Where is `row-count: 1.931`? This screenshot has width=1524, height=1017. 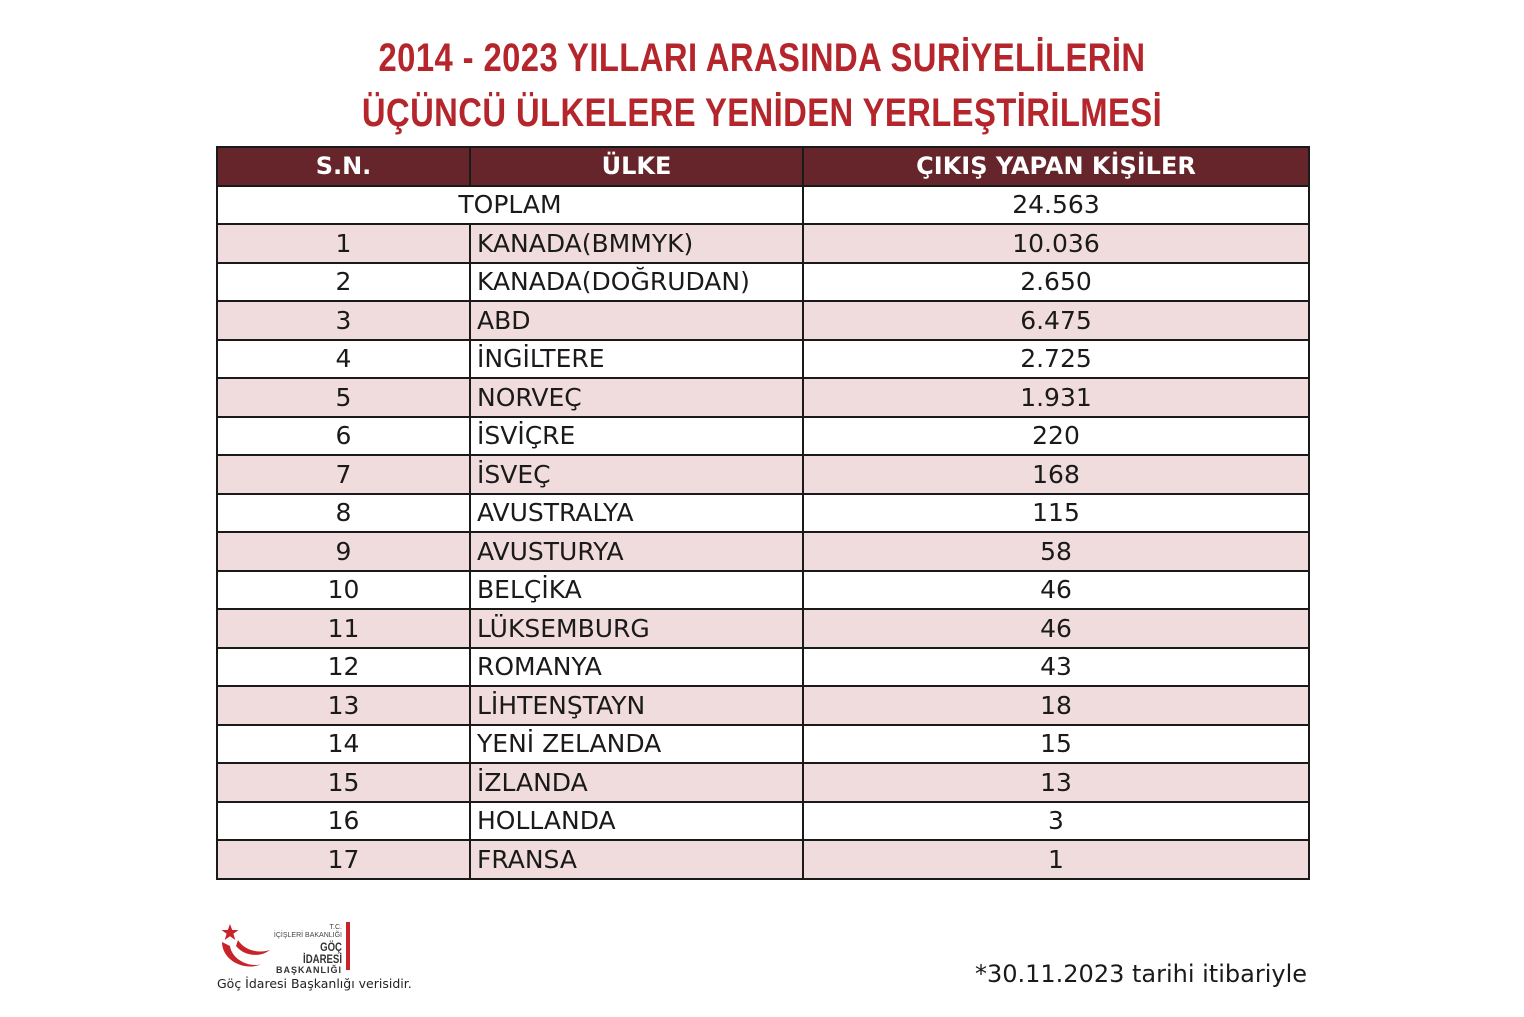 row-count: 1.931 is located at coordinates (1056, 397).